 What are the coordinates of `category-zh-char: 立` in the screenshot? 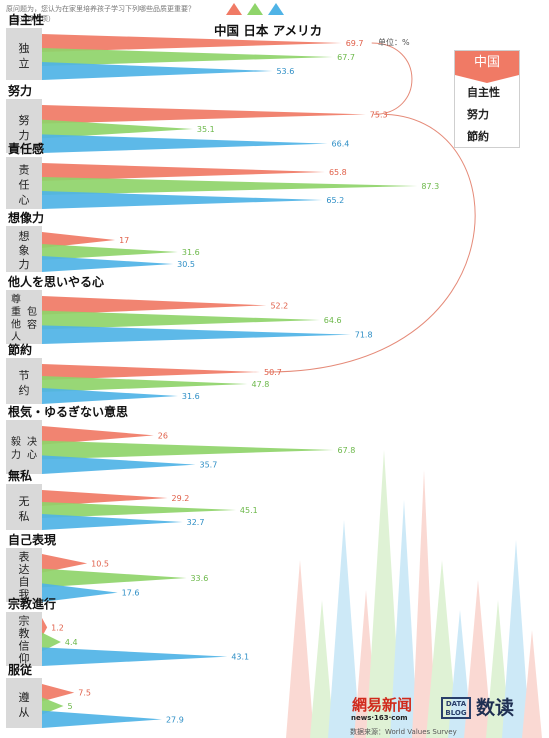 It's located at (24, 63).